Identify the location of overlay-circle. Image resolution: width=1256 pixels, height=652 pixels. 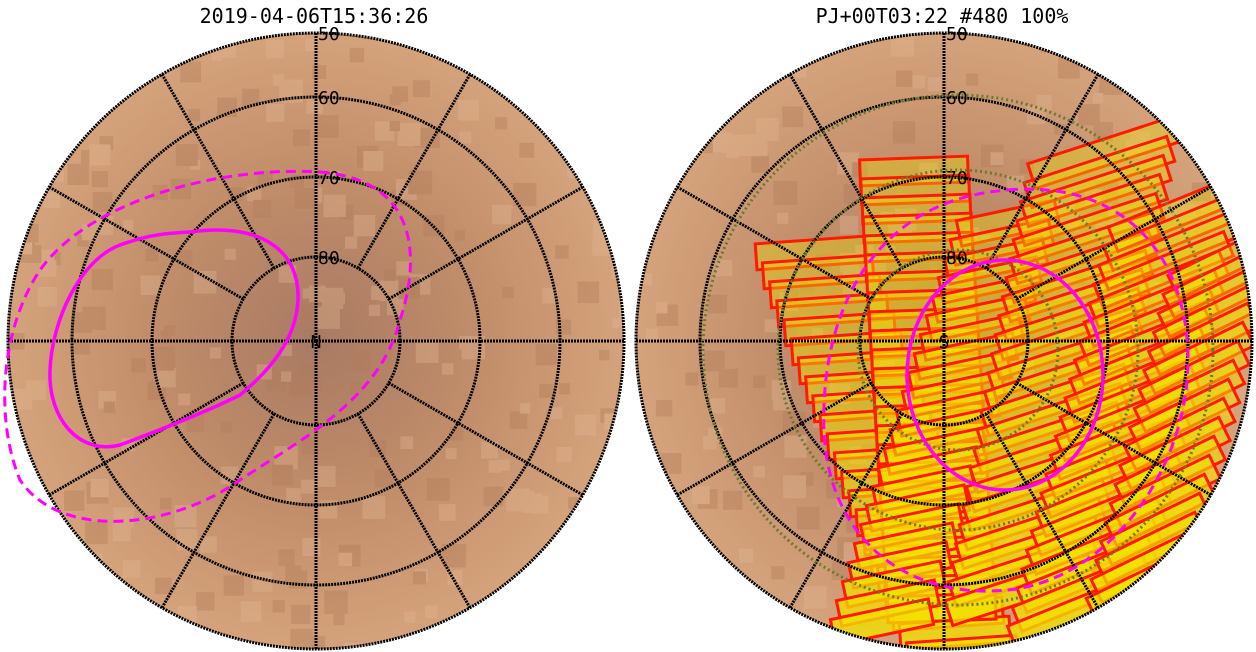
(958, 350).